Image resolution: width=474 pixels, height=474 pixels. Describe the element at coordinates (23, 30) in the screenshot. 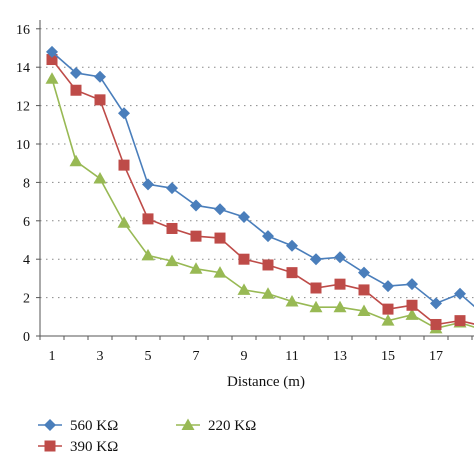

I see `y-tick-label: 16` at that location.